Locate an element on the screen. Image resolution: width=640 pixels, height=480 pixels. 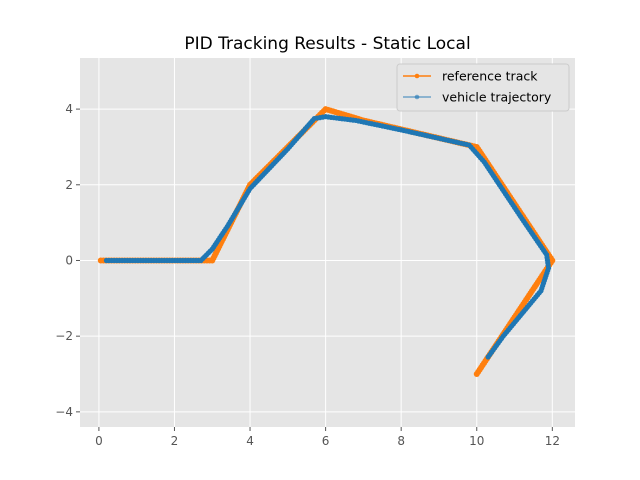
y-tick-label: 2 is located at coordinates (69, 185).